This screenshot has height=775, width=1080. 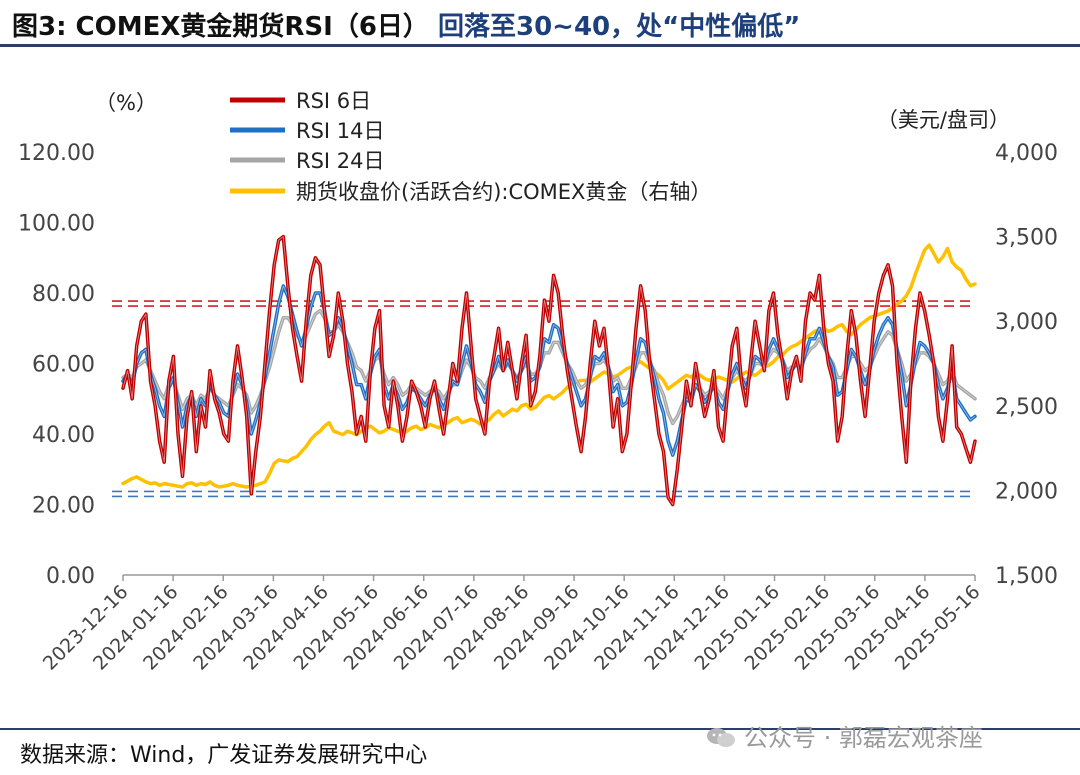 What do you see at coordinates (340, 161) in the screenshot?
I see `legend-label: RSI 24日` at bounding box center [340, 161].